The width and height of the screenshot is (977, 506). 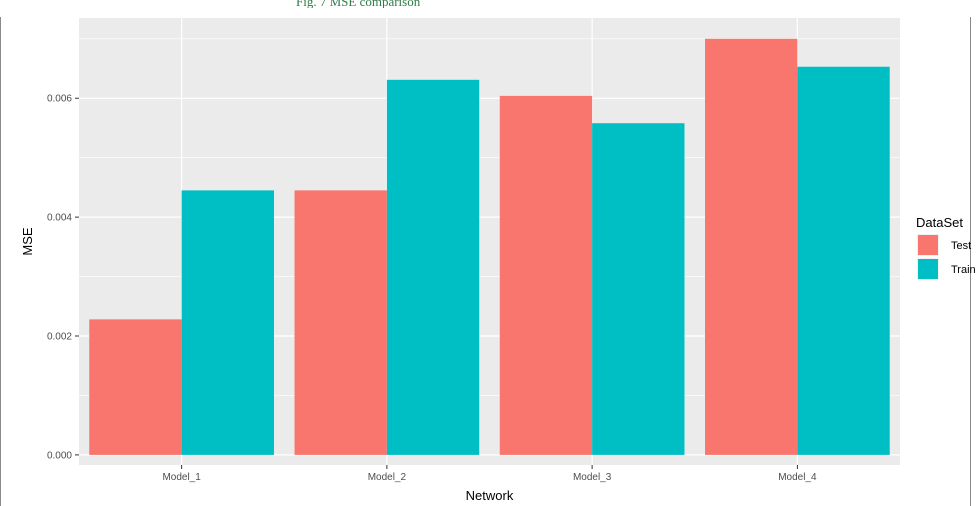 What do you see at coordinates (488, 8) in the screenshot?
I see `header-strip: Fig. 7 MSE comparison` at bounding box center [488, 8].